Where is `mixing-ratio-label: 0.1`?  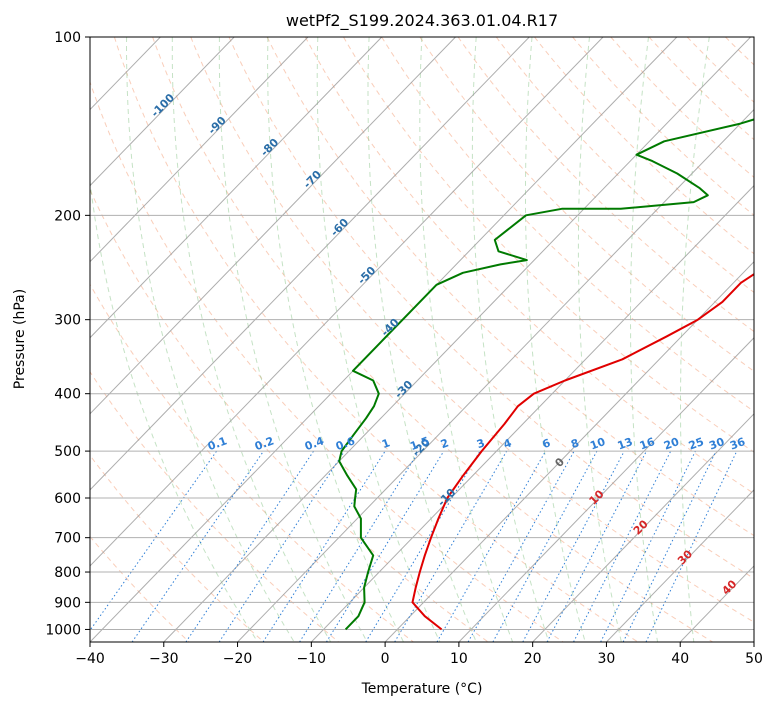
mixing-ratio-label: 0.1 is located at coordinates (217, 443).